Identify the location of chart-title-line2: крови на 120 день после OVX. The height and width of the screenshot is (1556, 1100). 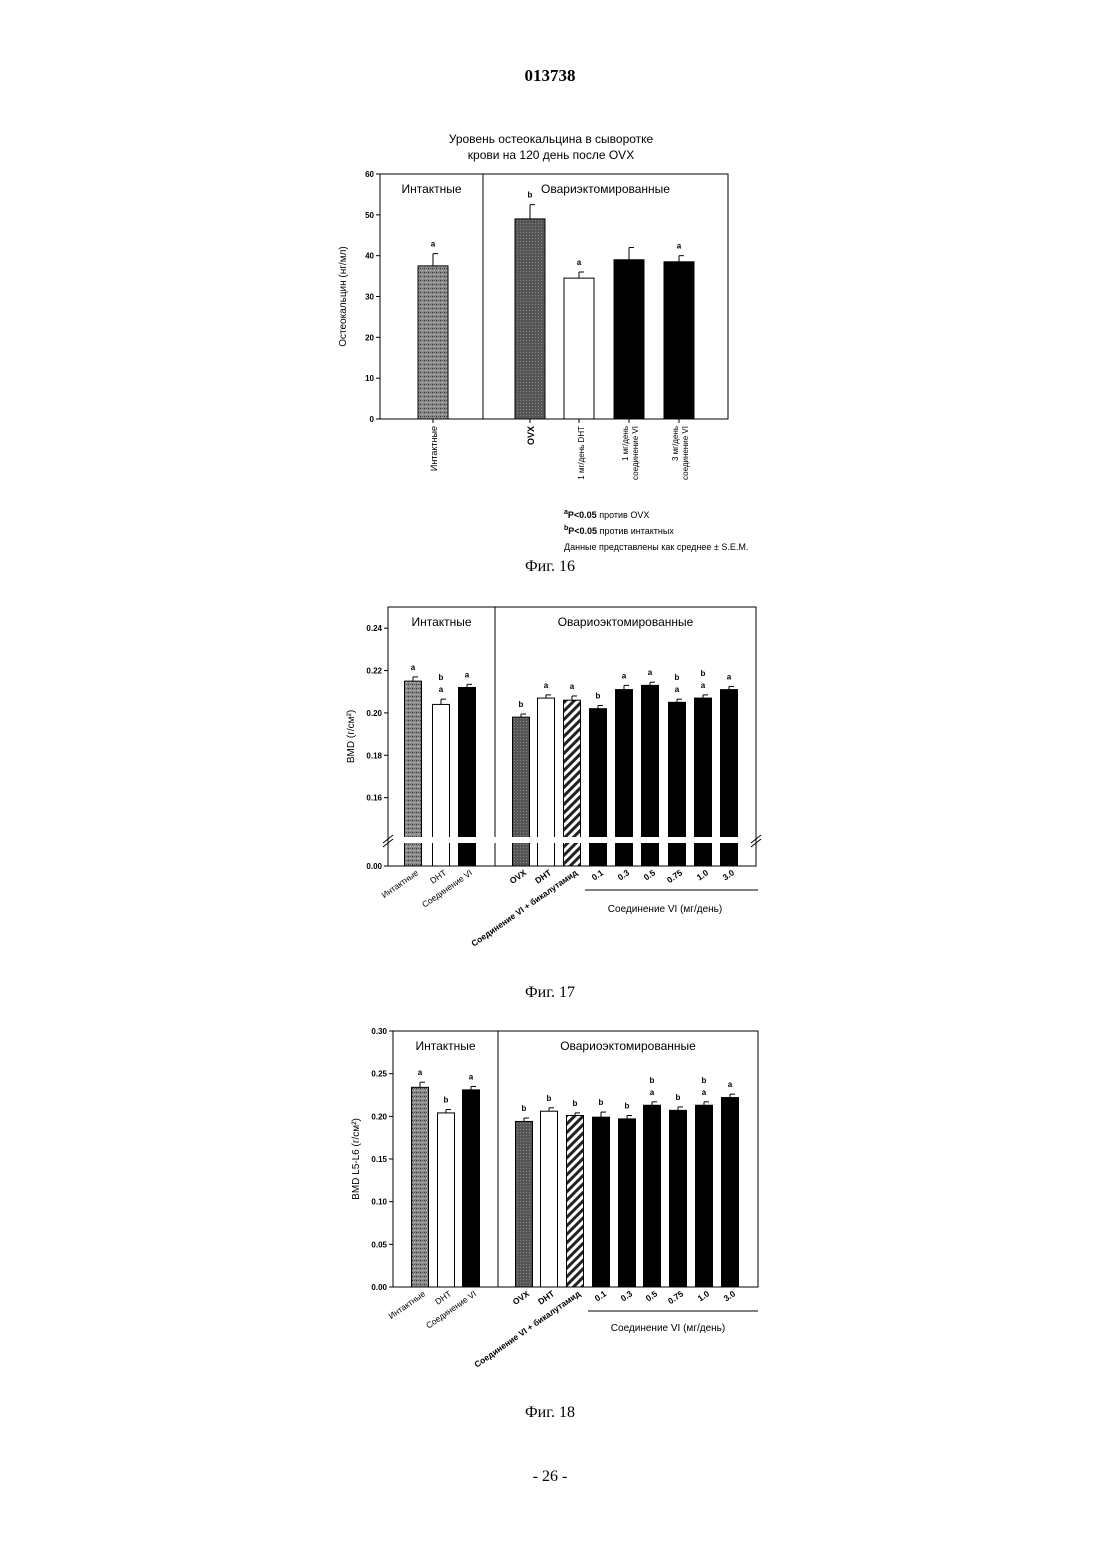
(551, 155).